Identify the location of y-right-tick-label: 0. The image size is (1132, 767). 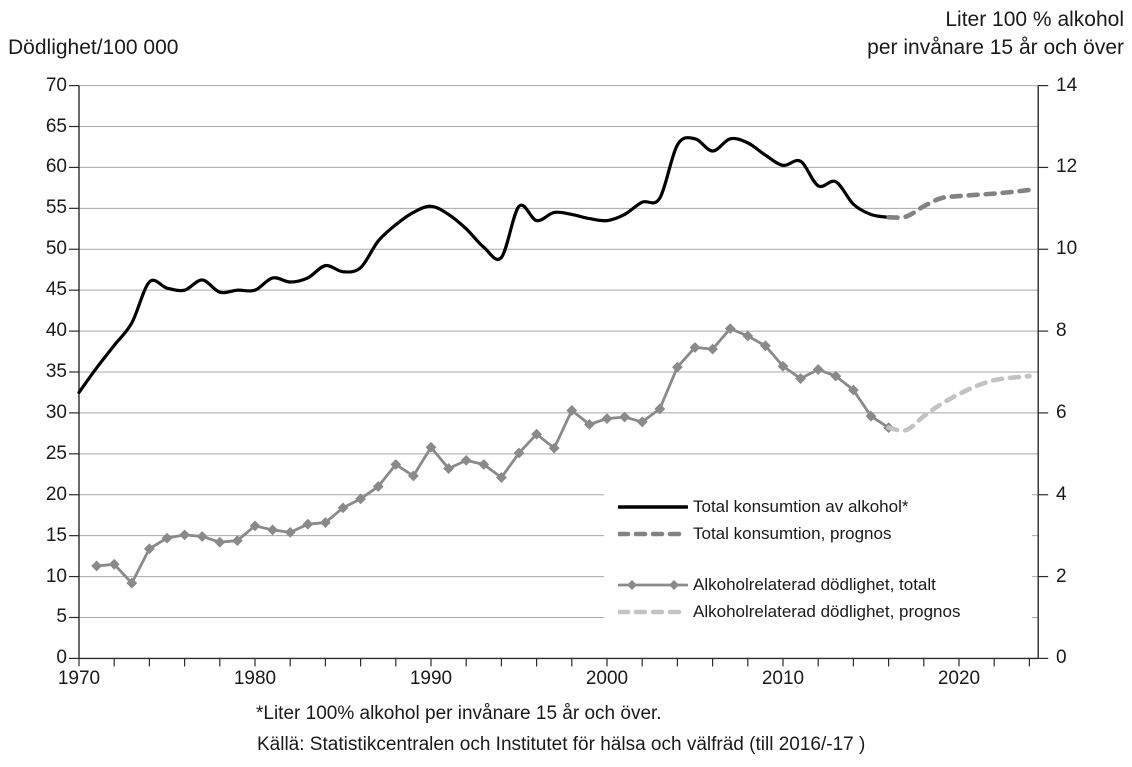
(1061, 658).